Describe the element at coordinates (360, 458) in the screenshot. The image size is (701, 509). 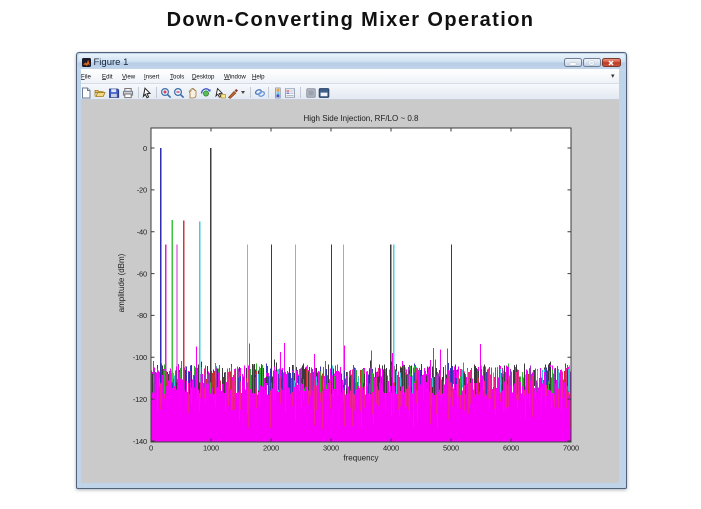
I see `svg-text: frequency` at that location.